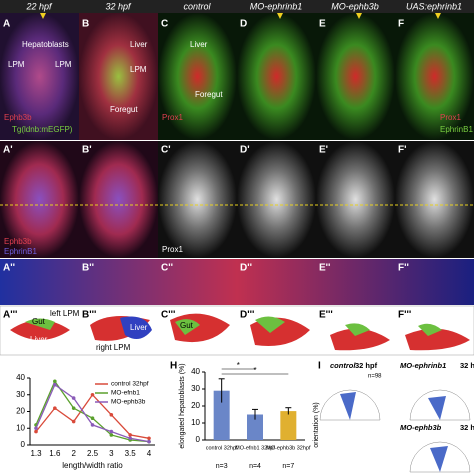 The width and height of the screenshot is (474, 474). I want to click on y-tick-label: 20, so click(20, 411).